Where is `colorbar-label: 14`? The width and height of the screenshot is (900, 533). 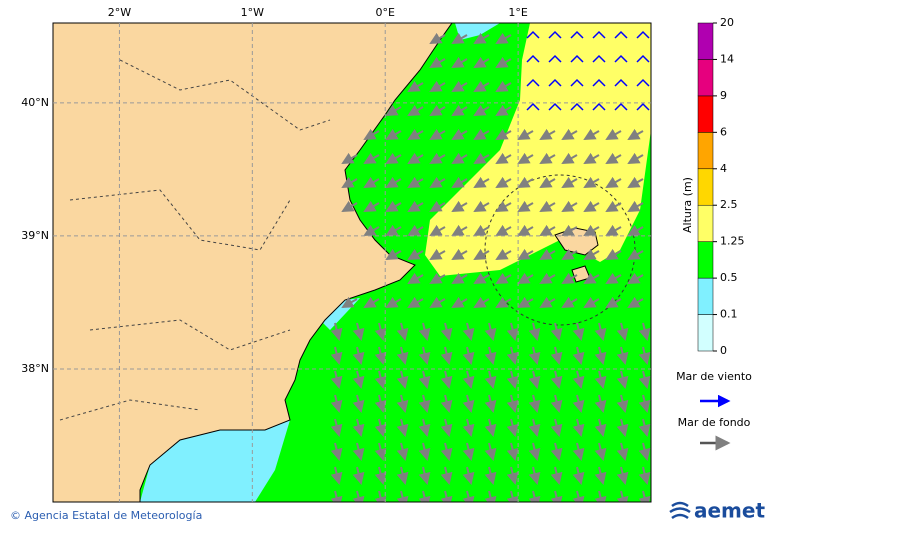
colorbar-label: 14 is located at coordinates (727, 58).